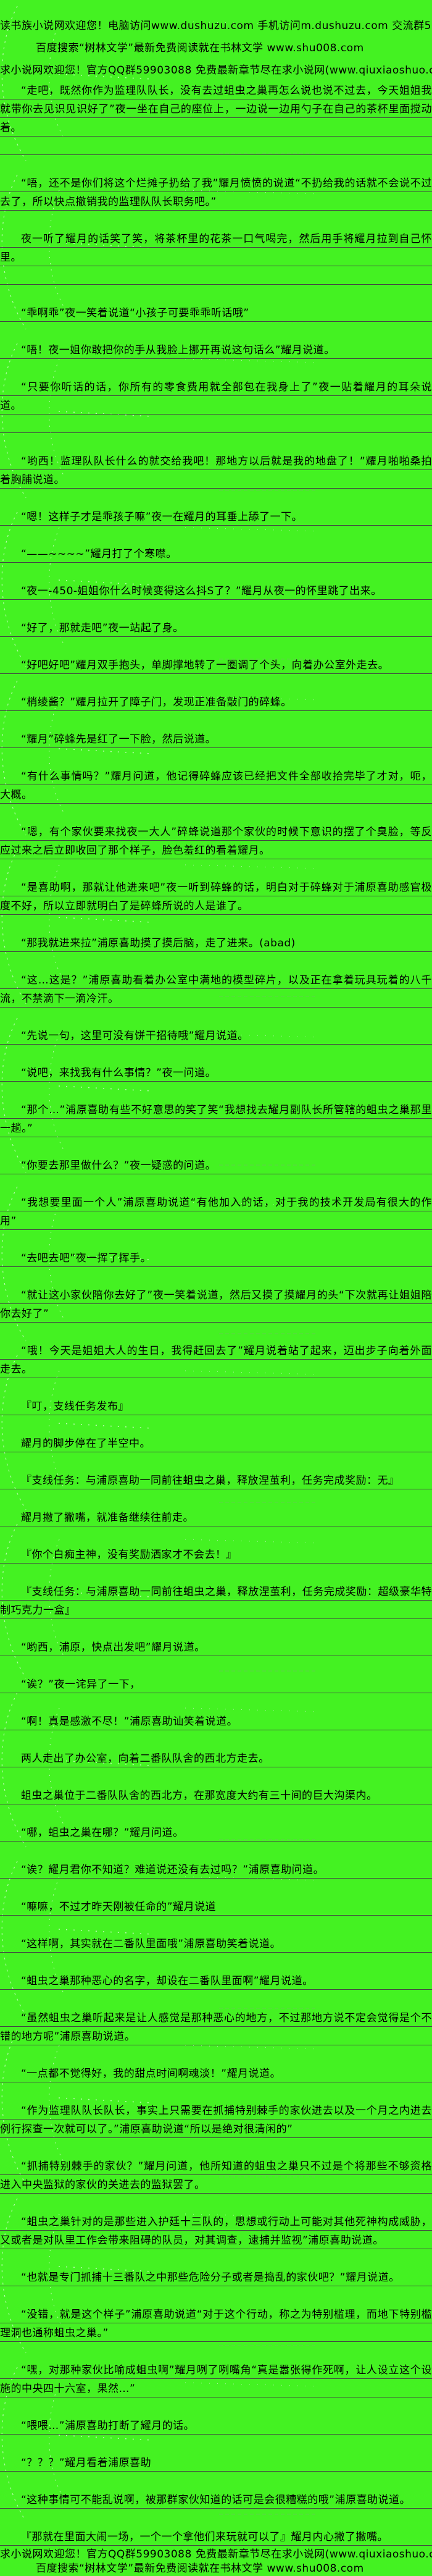 This screenshot has width=432, height=2576. Describe the element at coordinates (200, 2568) in the screenshot. I see `footer-promo-shu008: 百度搜索“树林文学”最新免费阅读就在书林文学 www.shu008.com` at that location.